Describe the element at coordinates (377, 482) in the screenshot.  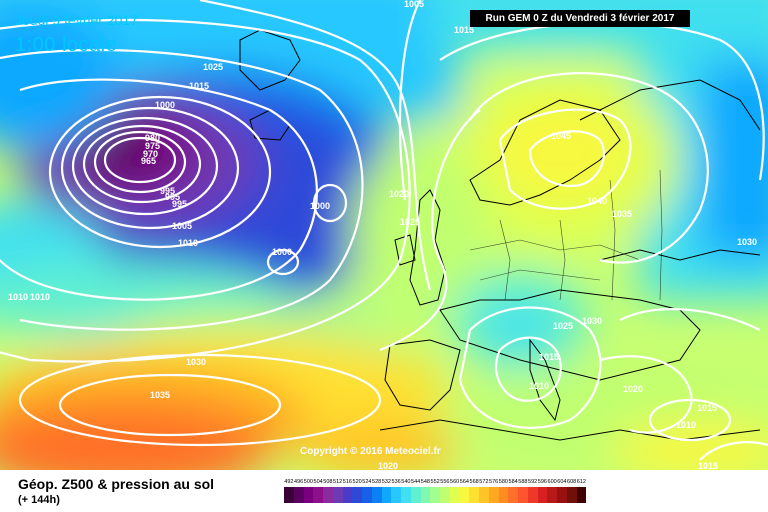
I see `scale-label: 528` at that location.